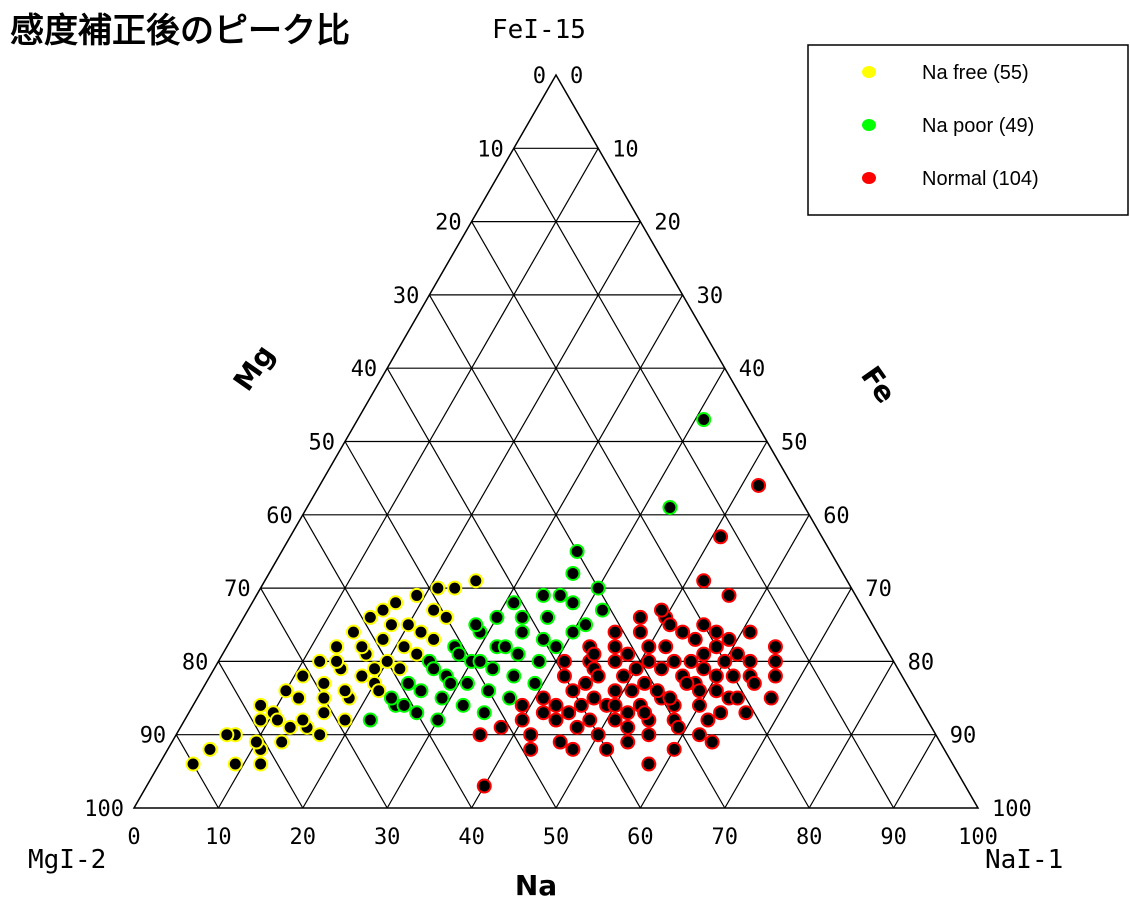 Image resolution: width=1130 pixels, height=911 pixels. I want to click on tick-label-left: 90, so click(153, 736).